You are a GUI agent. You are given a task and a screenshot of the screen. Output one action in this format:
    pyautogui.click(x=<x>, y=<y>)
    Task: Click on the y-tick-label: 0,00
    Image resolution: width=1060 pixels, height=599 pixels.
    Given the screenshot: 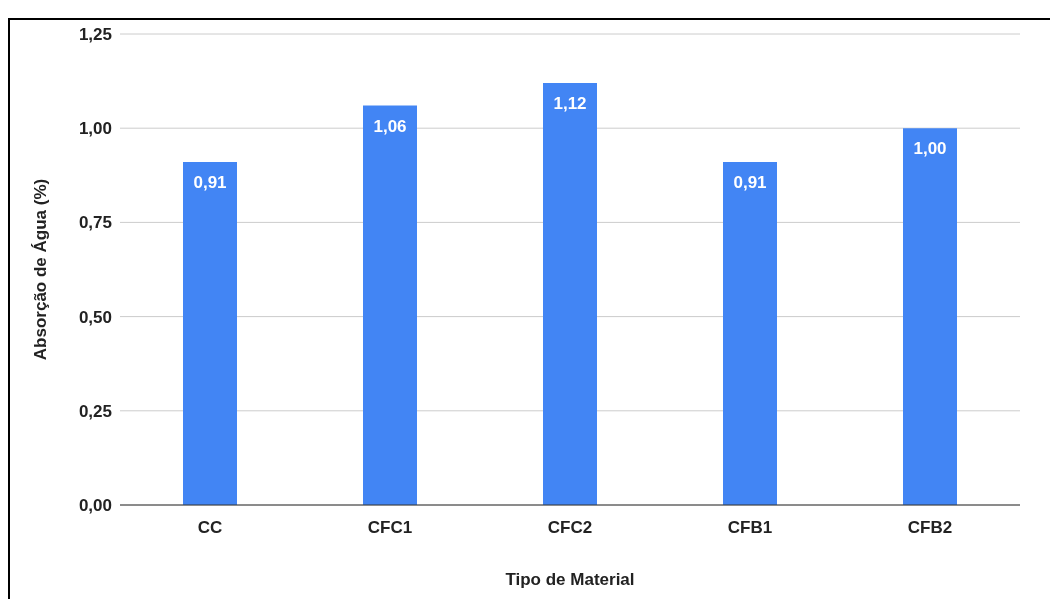 What is the action you would take?
    pyautogui.click(x=95, y=506)
    